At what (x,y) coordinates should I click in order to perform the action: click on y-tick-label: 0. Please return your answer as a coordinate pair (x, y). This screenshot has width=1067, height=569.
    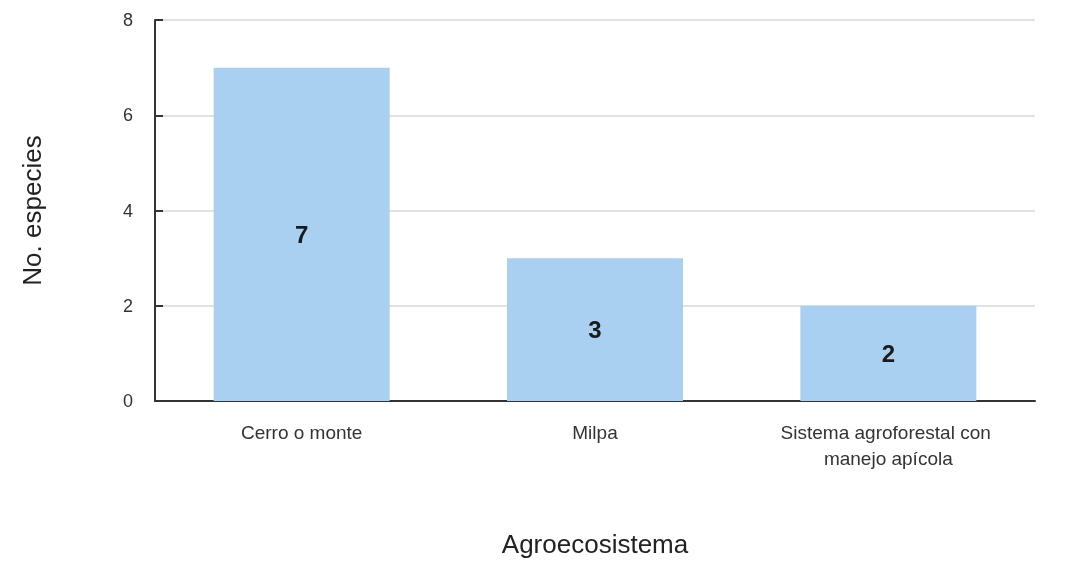
    Looking at the image, I should click on (127, 401).